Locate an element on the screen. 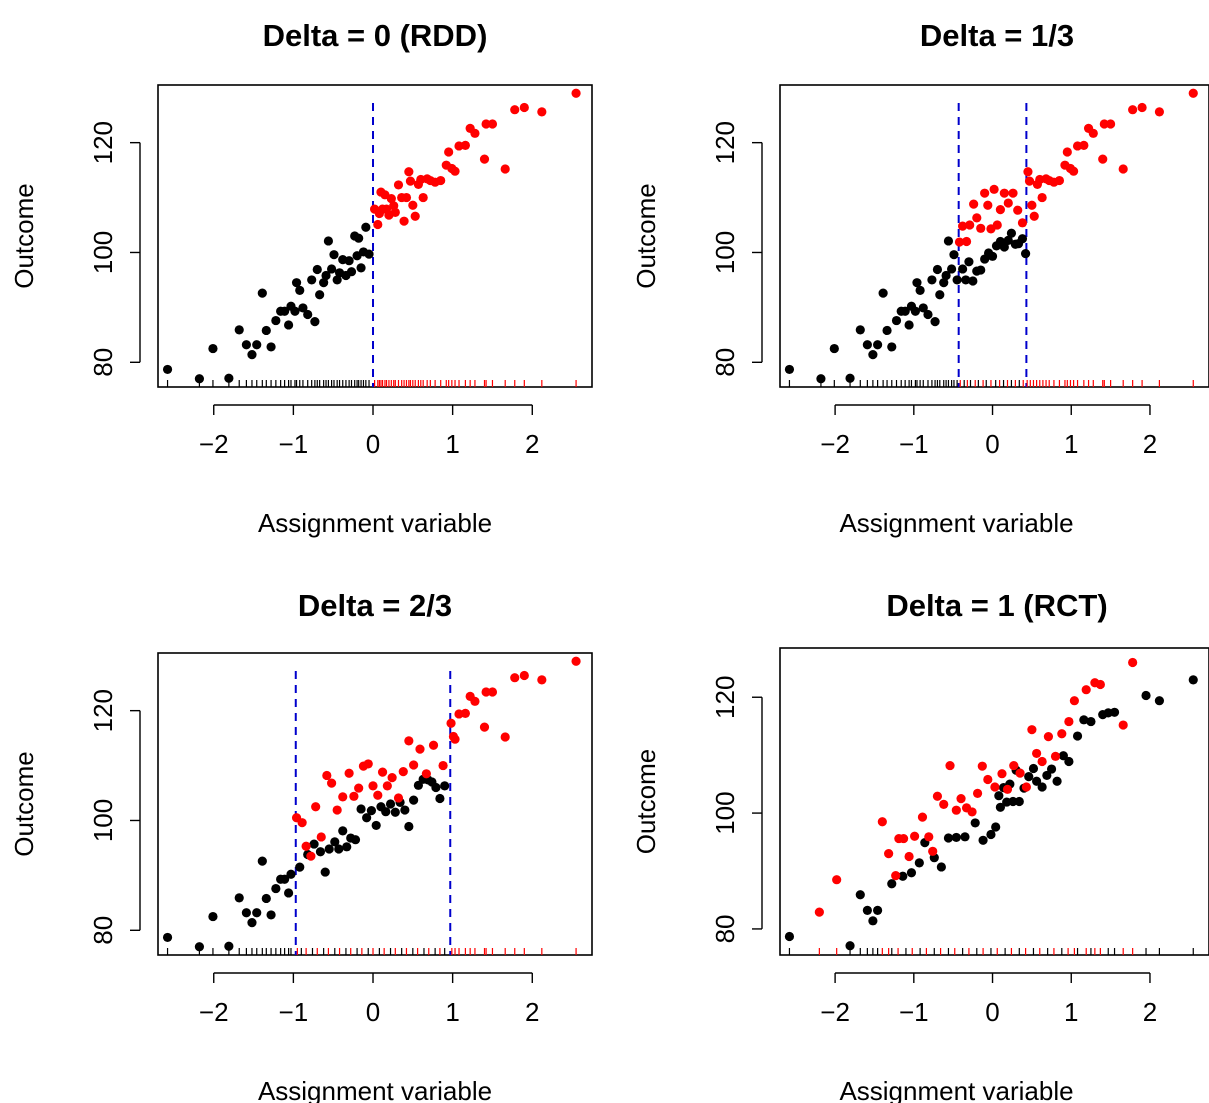 The height and width of the screenshot is (1103, 1209). x-tick-label: −1 is located at coordinates (914, 1012).